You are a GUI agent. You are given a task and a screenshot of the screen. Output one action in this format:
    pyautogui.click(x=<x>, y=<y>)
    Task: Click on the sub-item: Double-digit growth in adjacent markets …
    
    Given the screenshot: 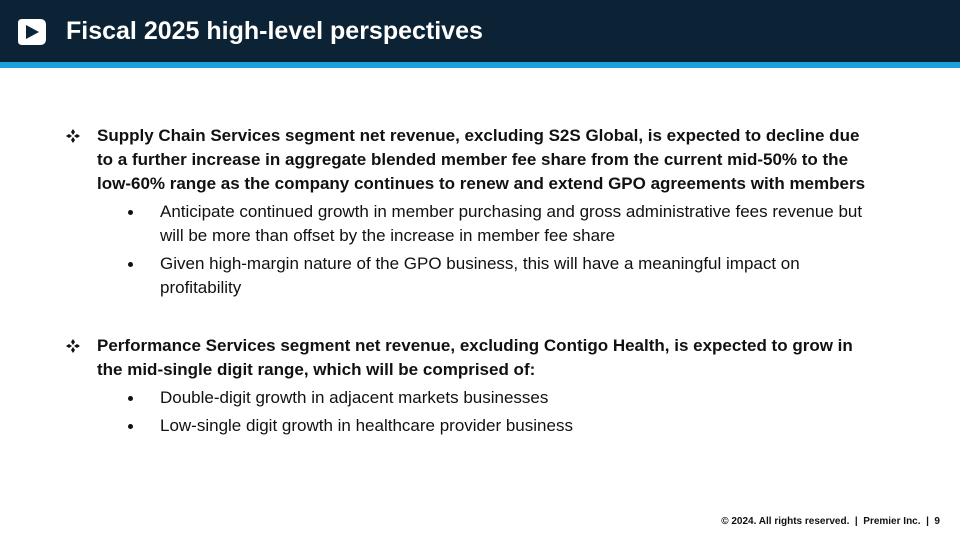 What is the action you would take?
    pyautogui.click(x=500, y=398)
    